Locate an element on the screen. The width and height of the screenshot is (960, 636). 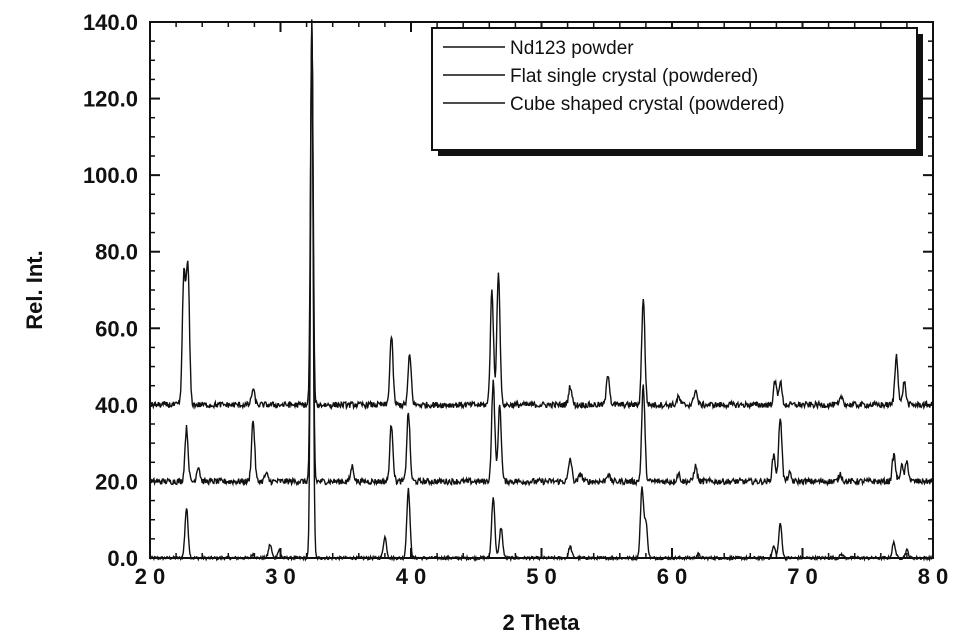
x-tick-label: 8 0 is located at coordinates (933, 576).